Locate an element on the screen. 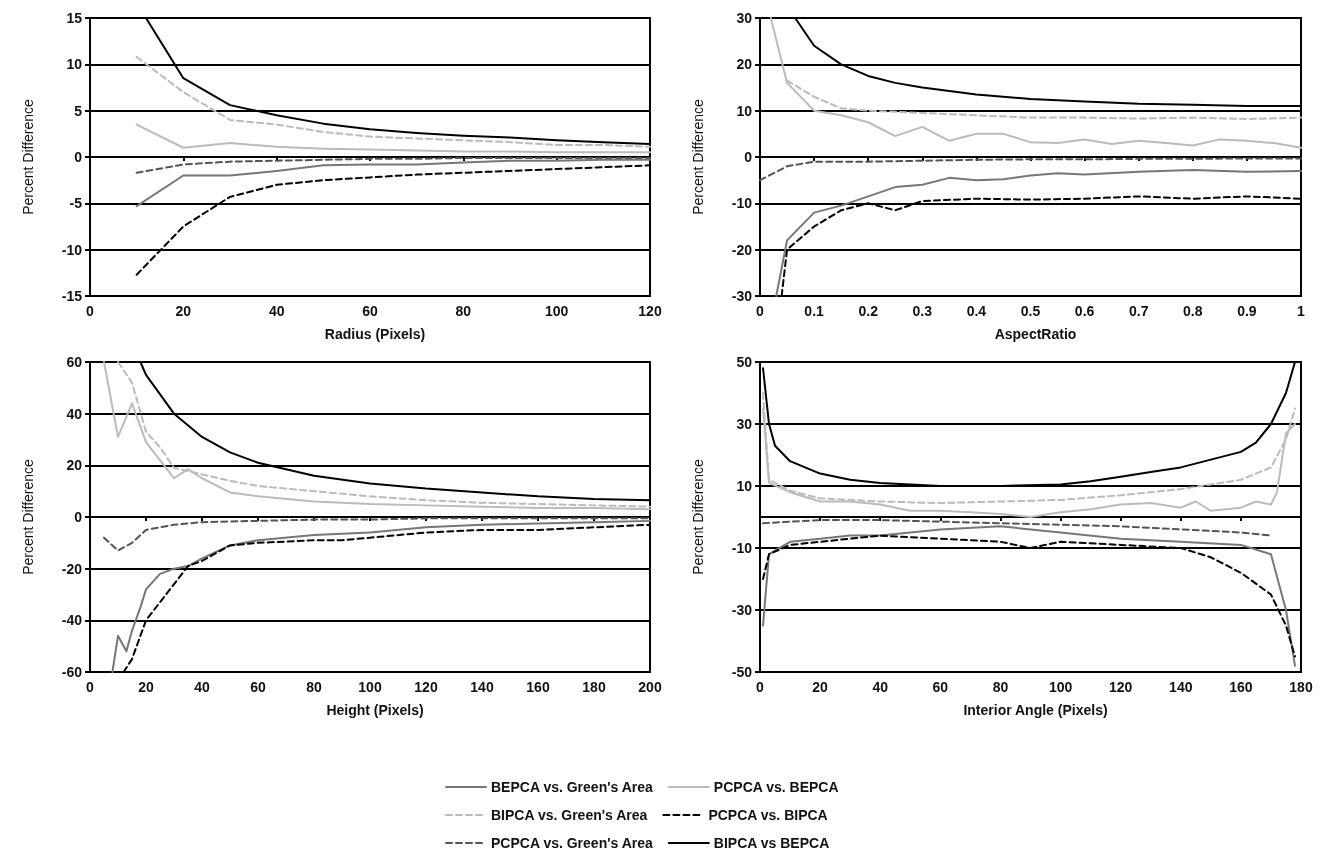 The width and height of the screenshot is (1341, 867). y-tick-label: 40 is located at coordinates (74, 413).